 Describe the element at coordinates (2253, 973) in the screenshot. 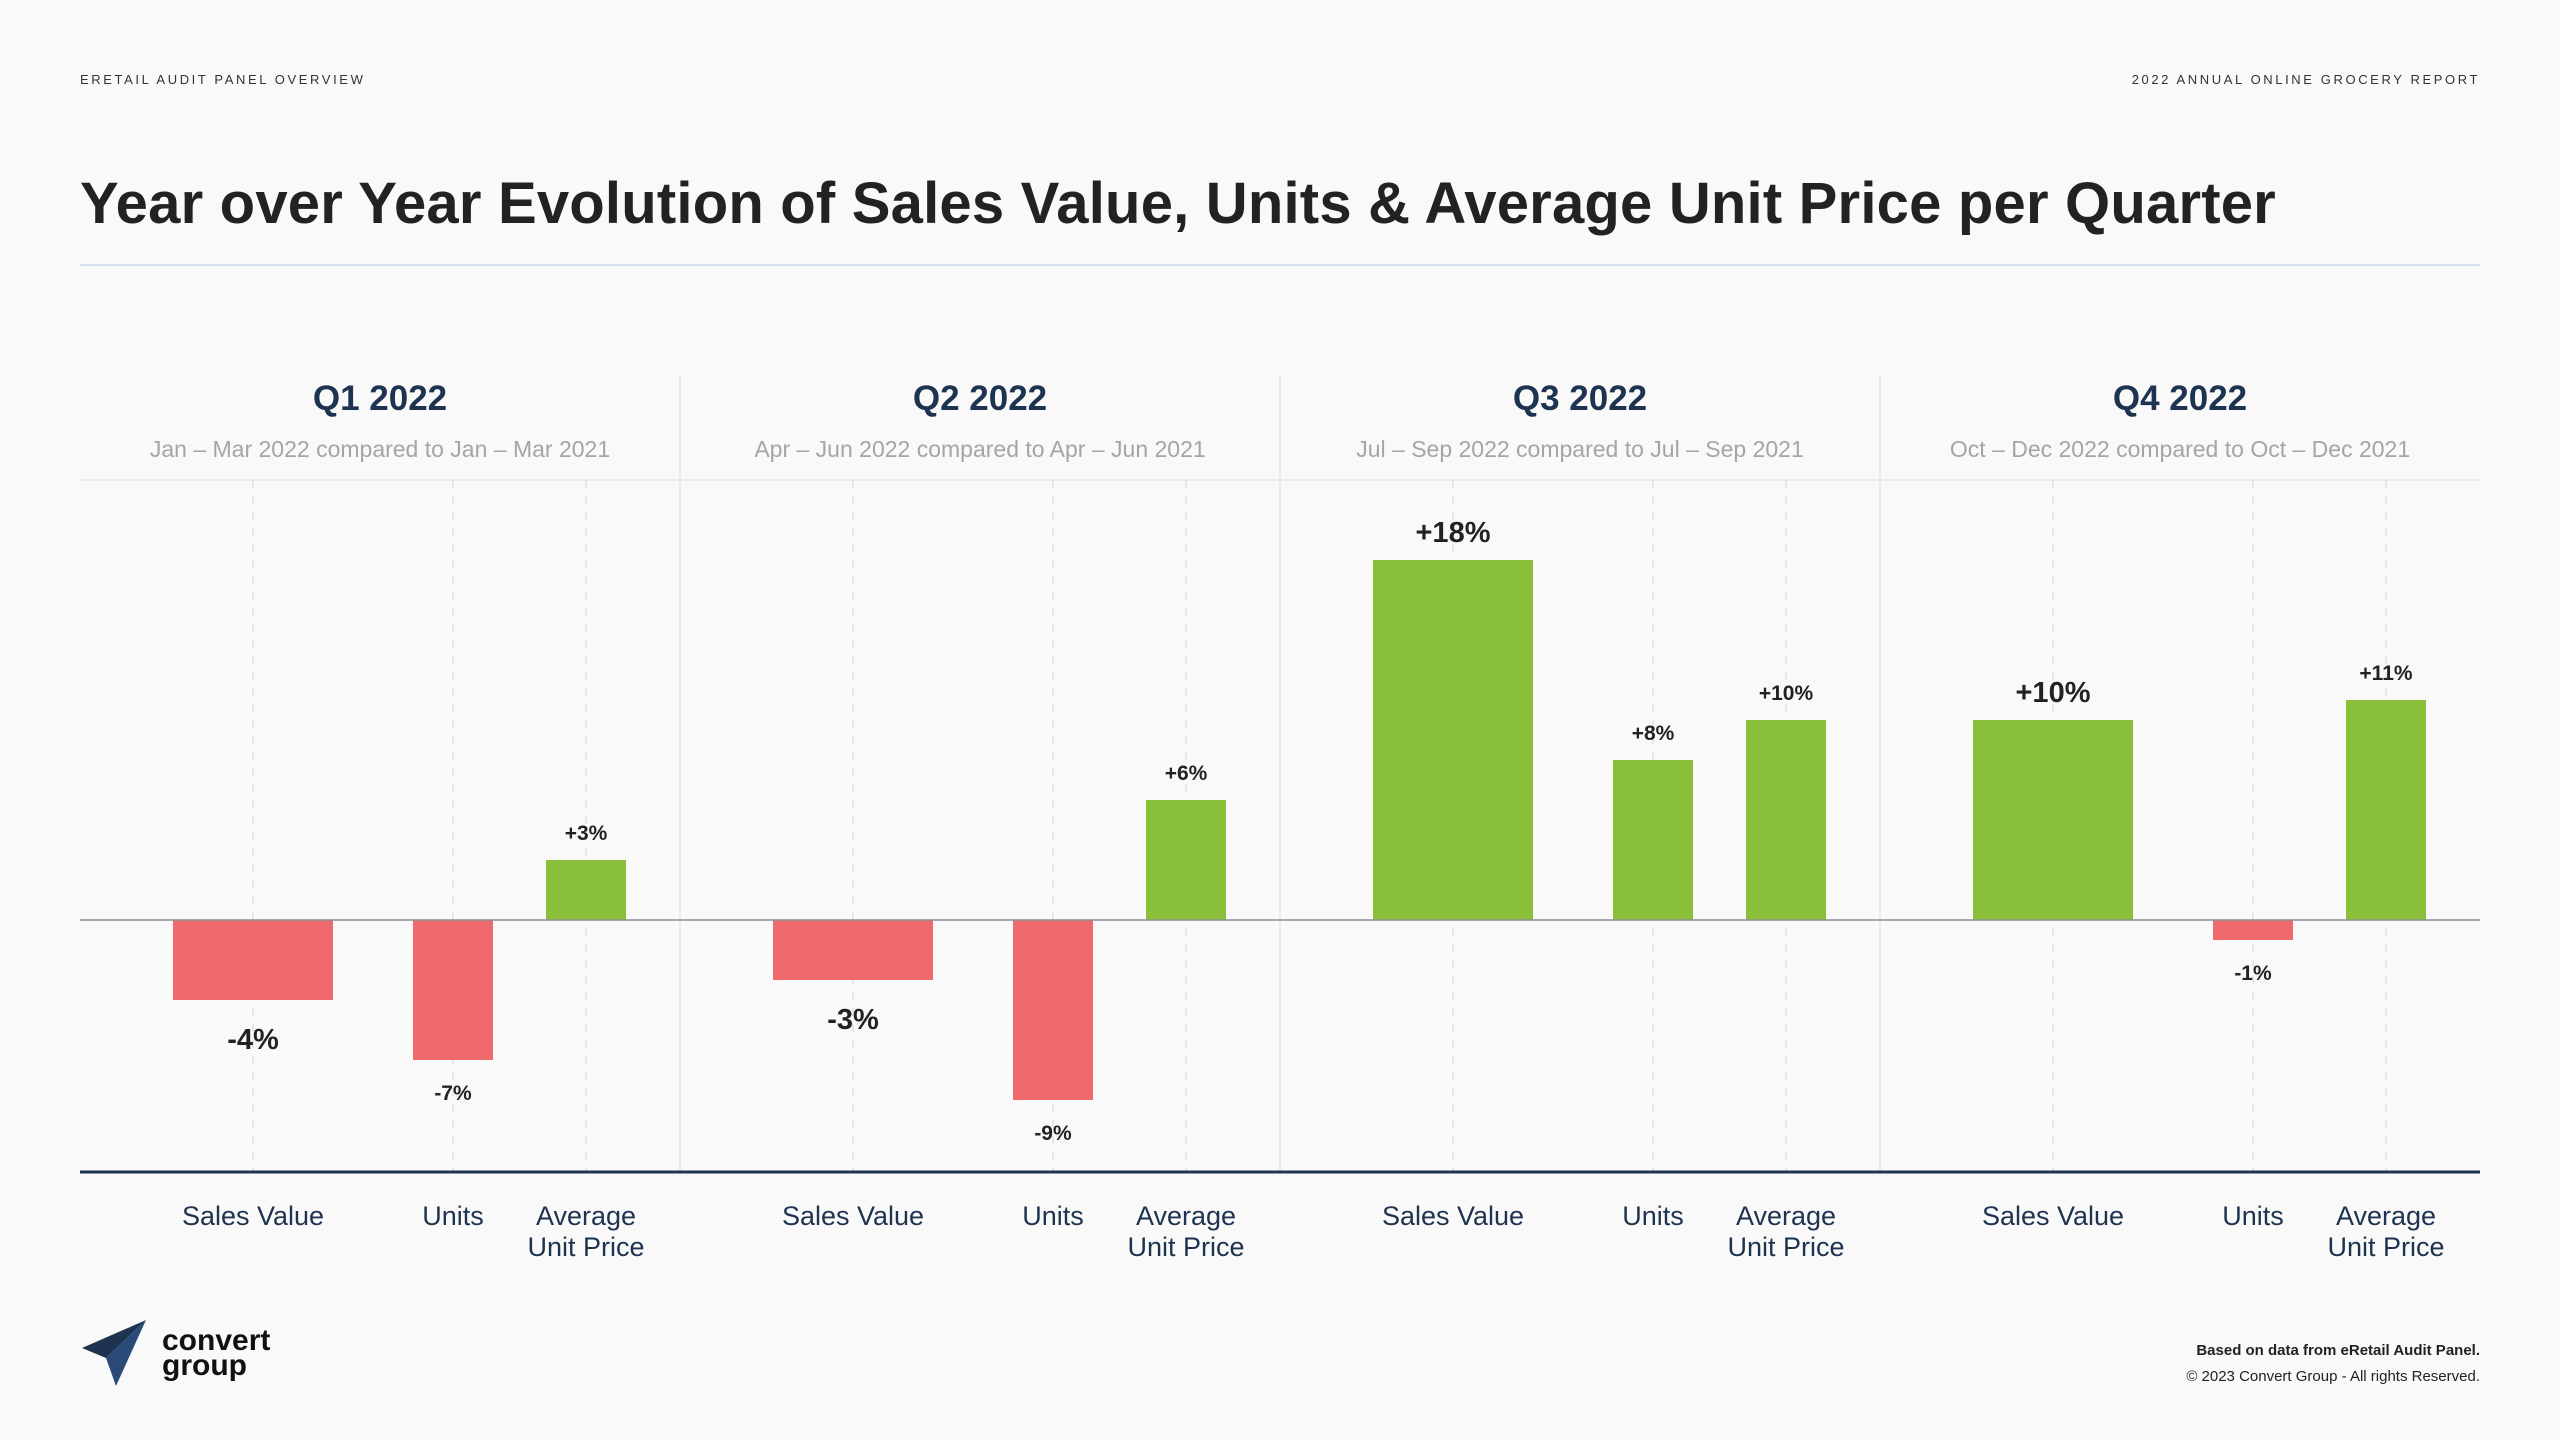

I see `bar-value-label: -1%` at that location.